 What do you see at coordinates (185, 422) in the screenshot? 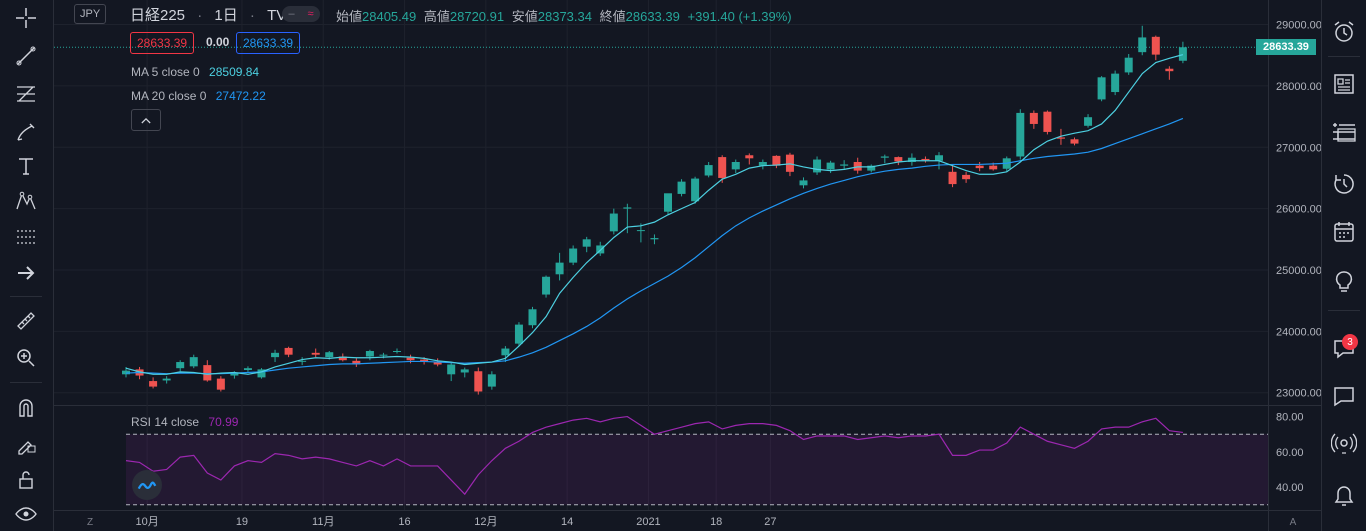
I see `rsi-legend: RSI 14 close 70.99` at bounding box center [185, 422].